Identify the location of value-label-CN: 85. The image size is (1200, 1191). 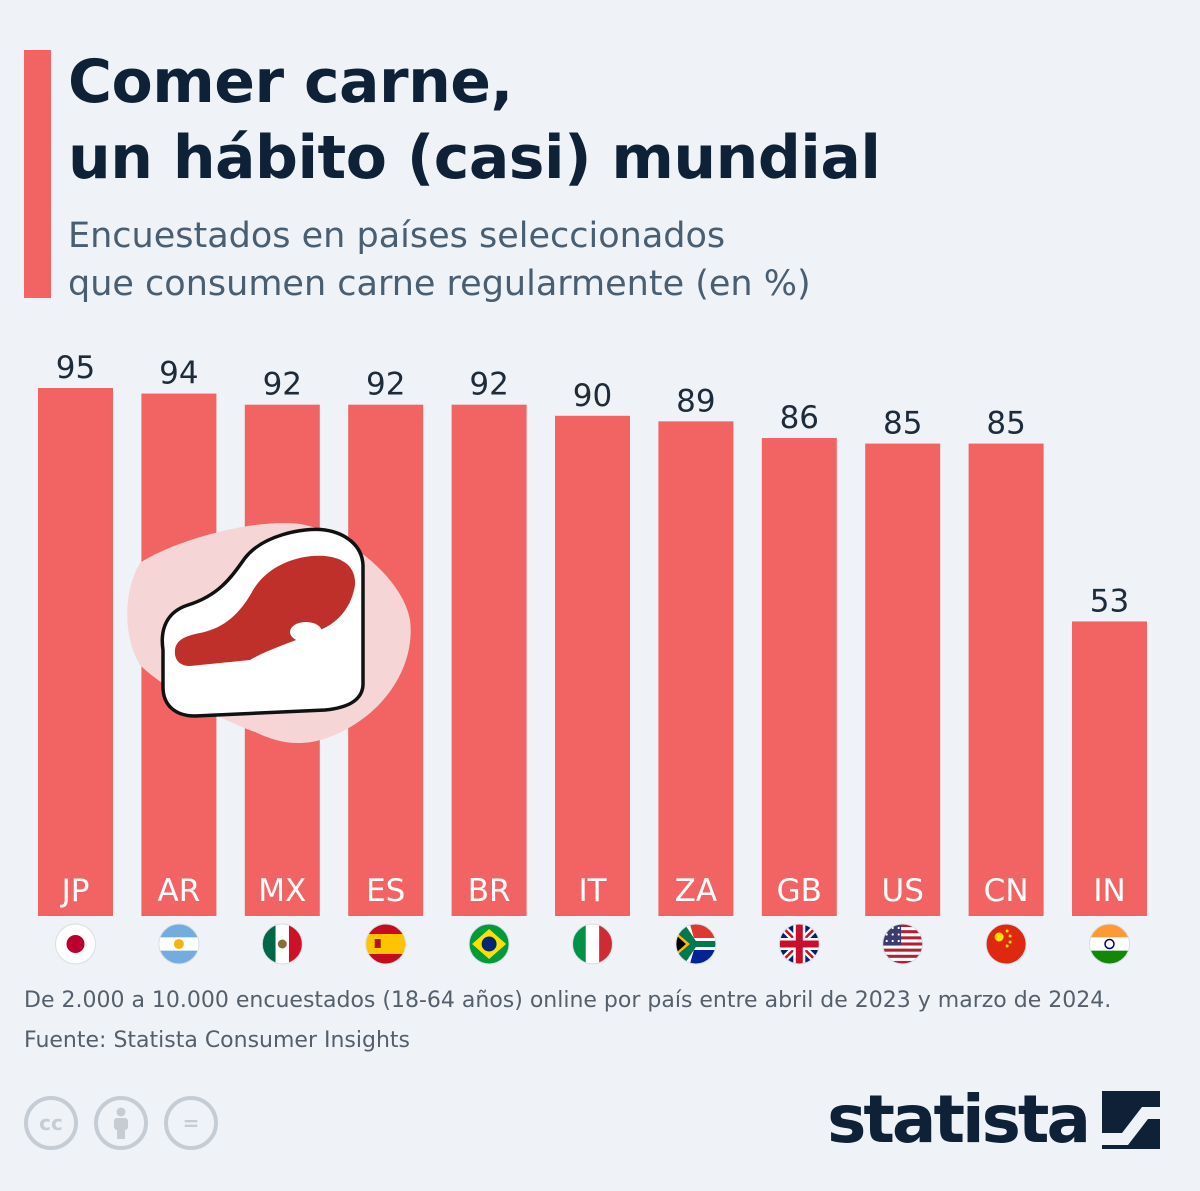
(1005, 424).